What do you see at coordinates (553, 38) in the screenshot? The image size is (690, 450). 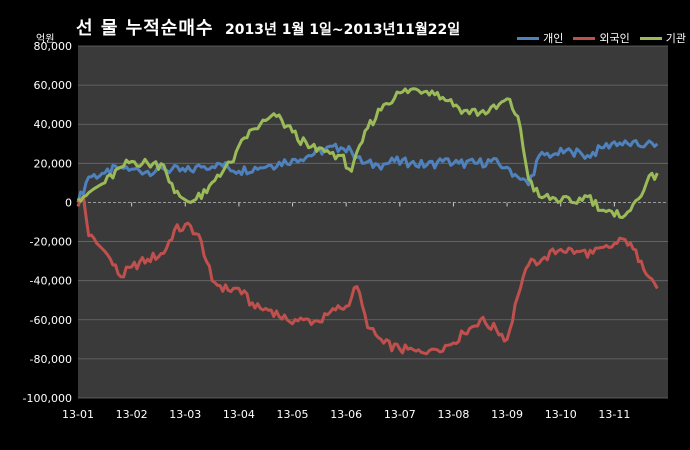 I see `legend-label-individual: 개인` at bounding box center [553, 38].